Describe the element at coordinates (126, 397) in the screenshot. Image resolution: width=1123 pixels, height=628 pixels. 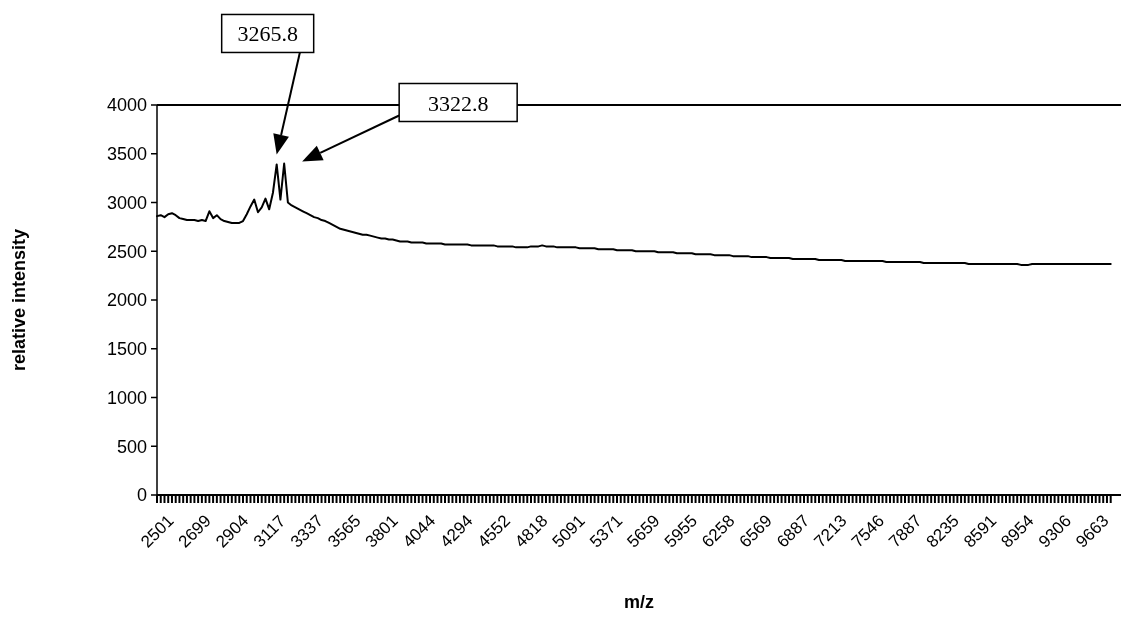
I see `y-tick-label: 1000` at that location.